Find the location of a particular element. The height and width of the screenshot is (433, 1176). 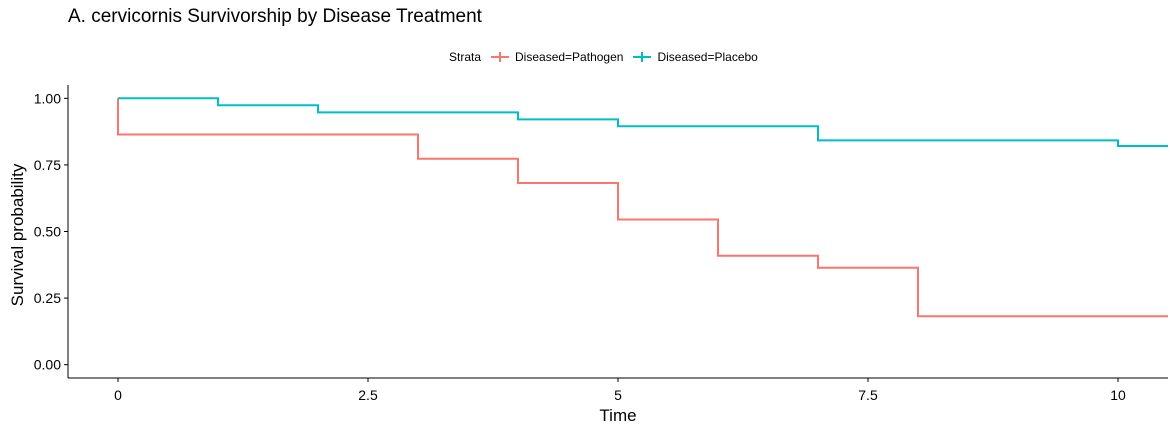

survival-curve-placebo is located at coordinates (643, 122).